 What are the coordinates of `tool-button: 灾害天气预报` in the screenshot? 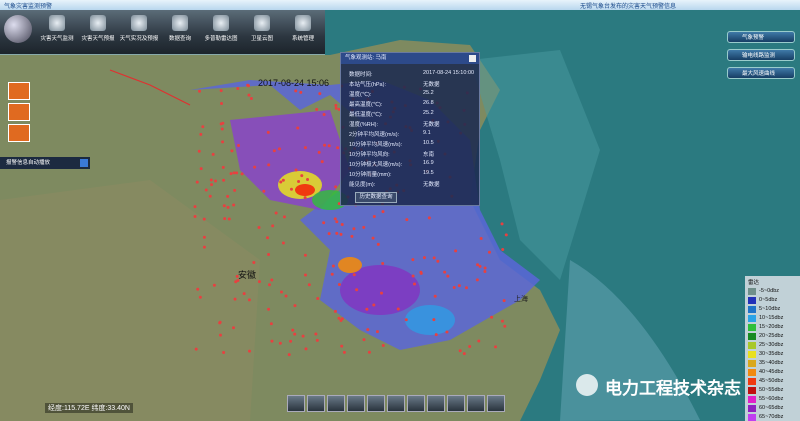 It's located at (98, 32).